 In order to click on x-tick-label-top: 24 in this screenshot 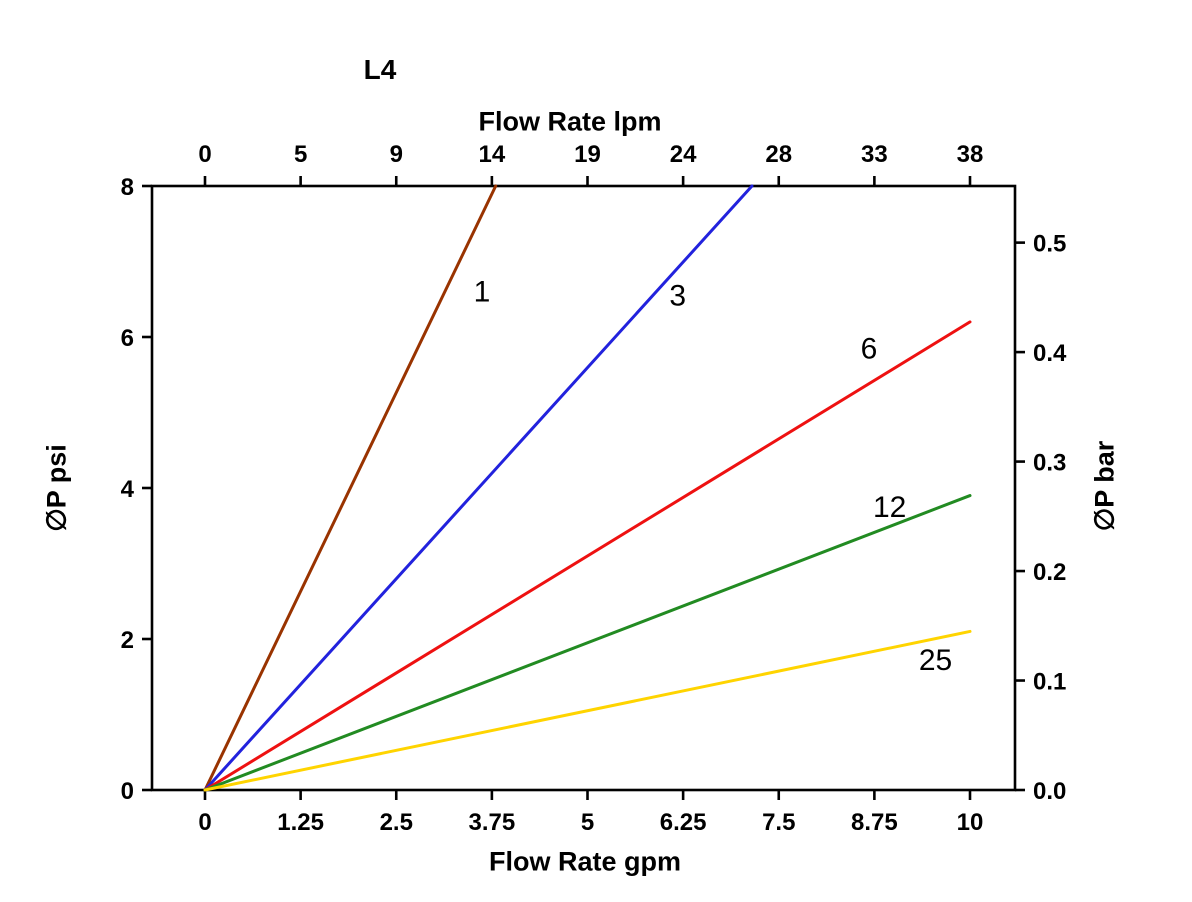, I will do `click(683, 154)`.